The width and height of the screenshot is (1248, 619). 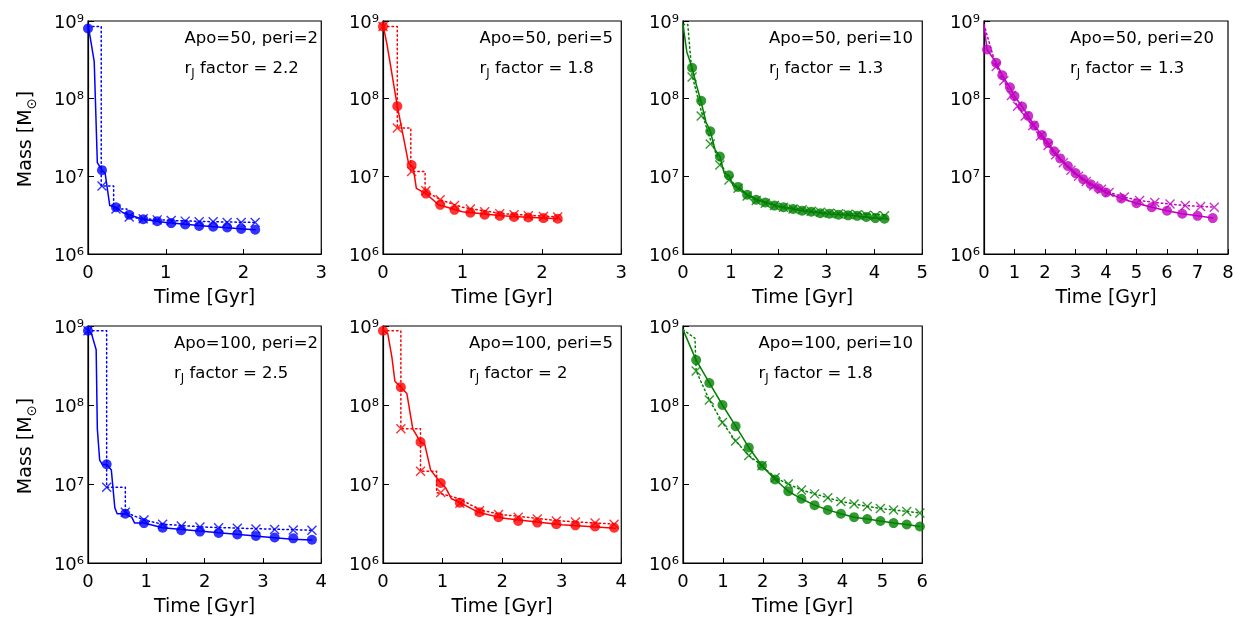 I want to click on annotation: r$_{J}$ factor = 1.8, so click(x=536, y=69).